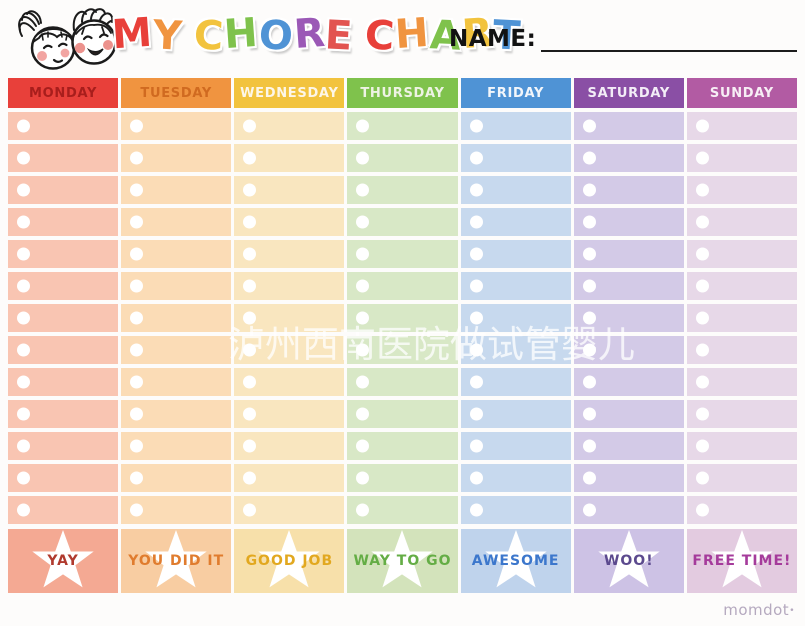 The width and height of the screenshot is (805, 626). What do you see at coordinates (628, 335) in the screenshot?
I see `day-column-saturday: SATURDAY WOO!` at bounding box center [628, 335].